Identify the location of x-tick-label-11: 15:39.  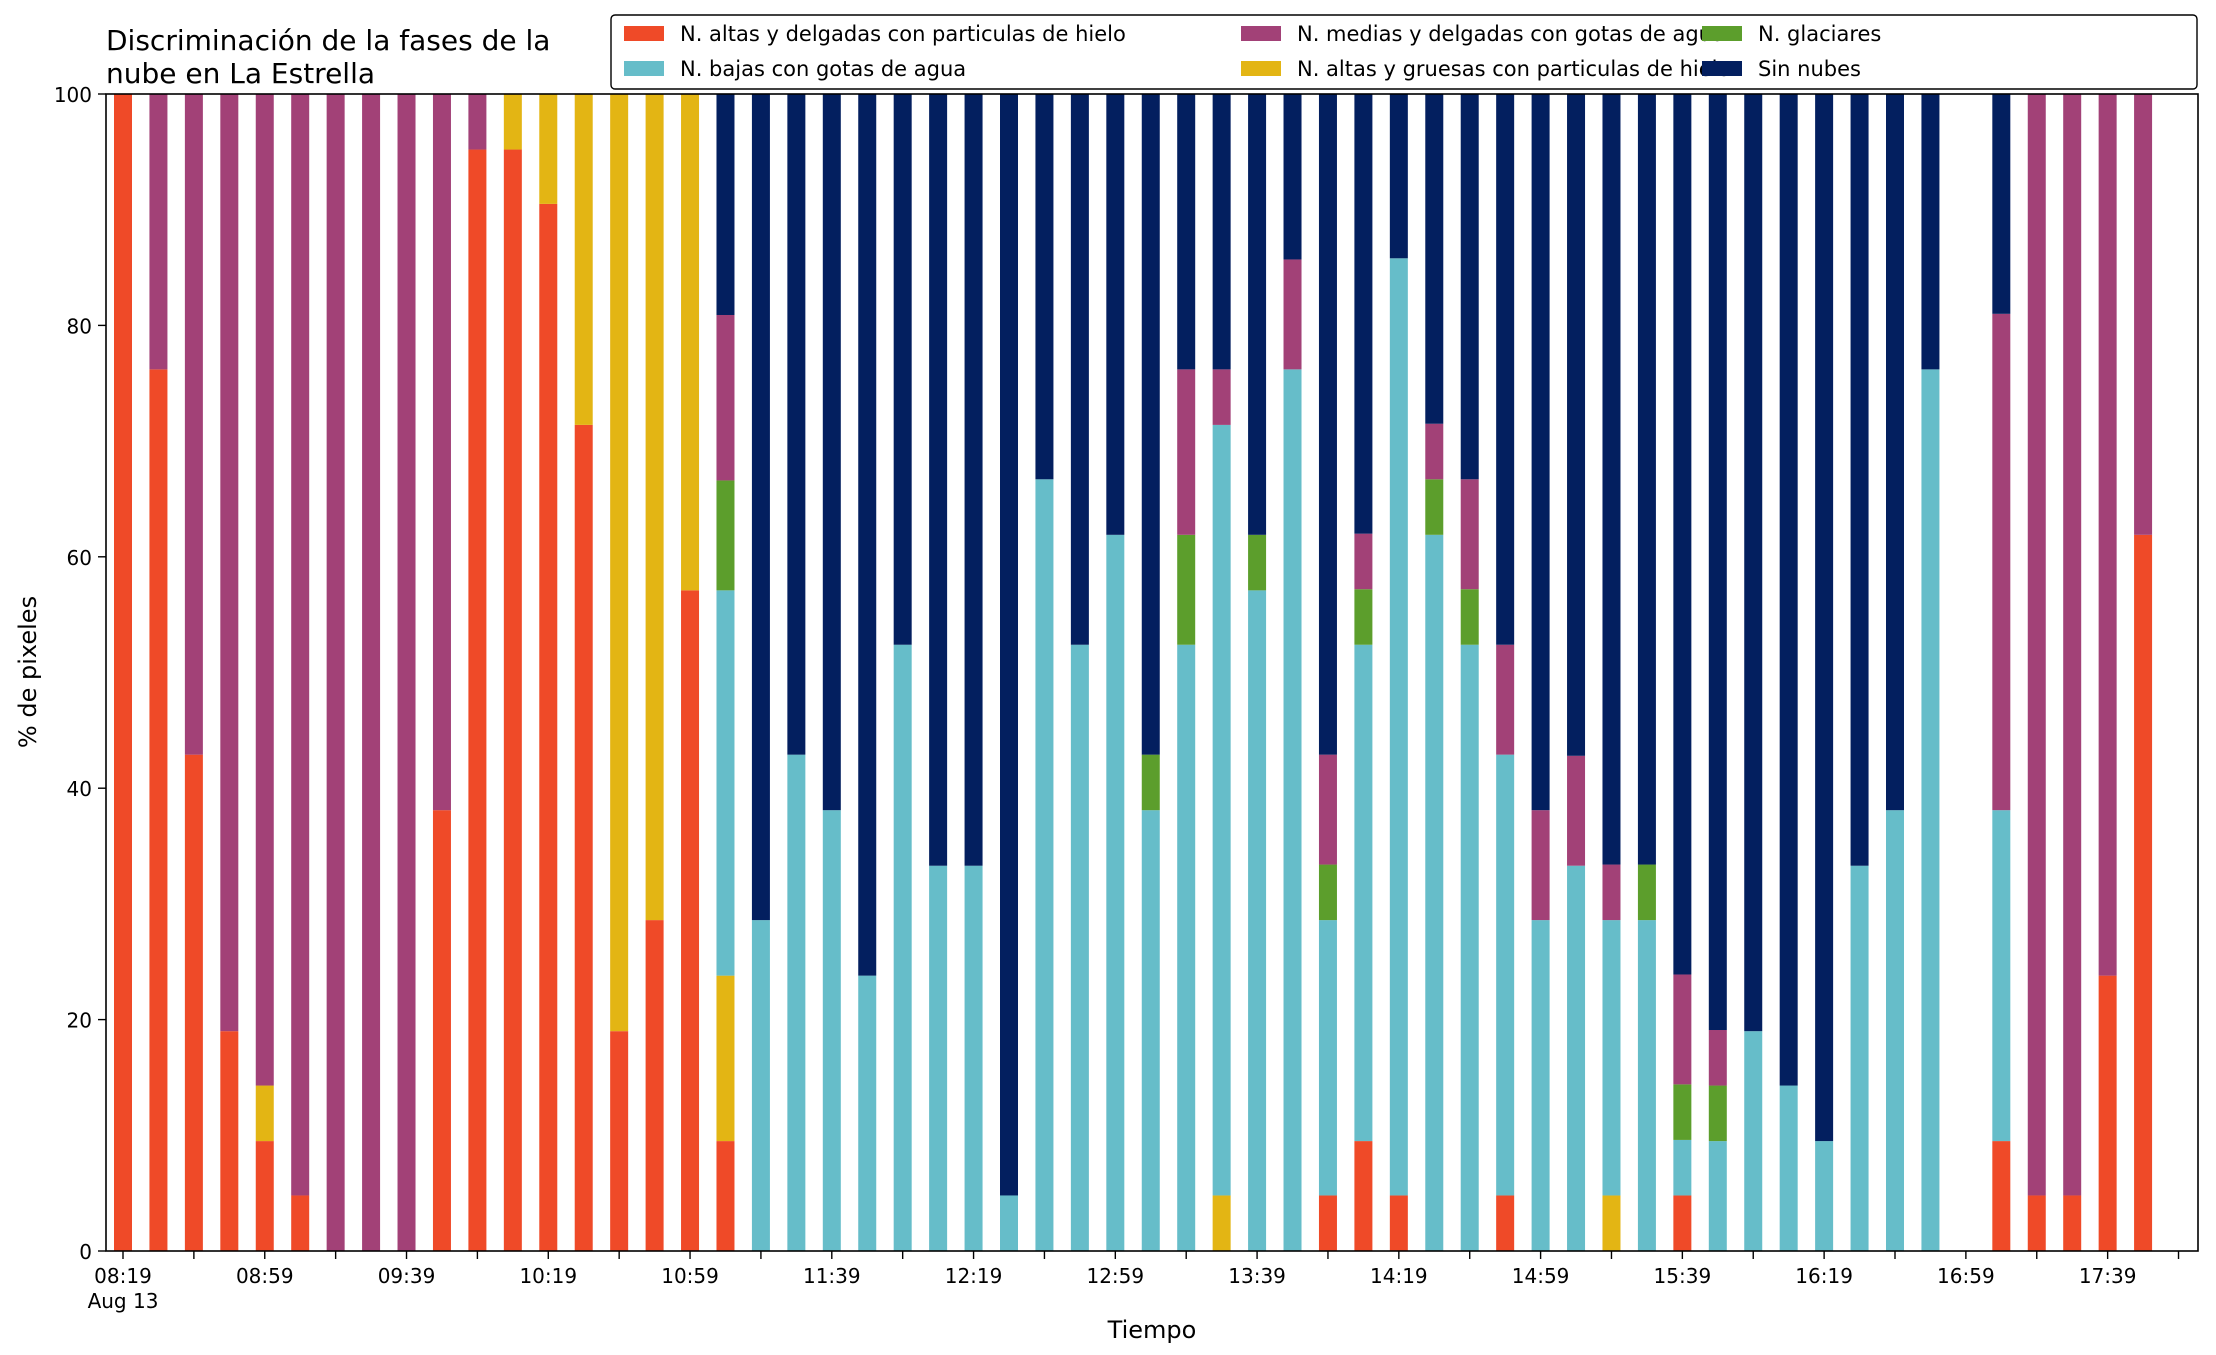
(1683, 1276).